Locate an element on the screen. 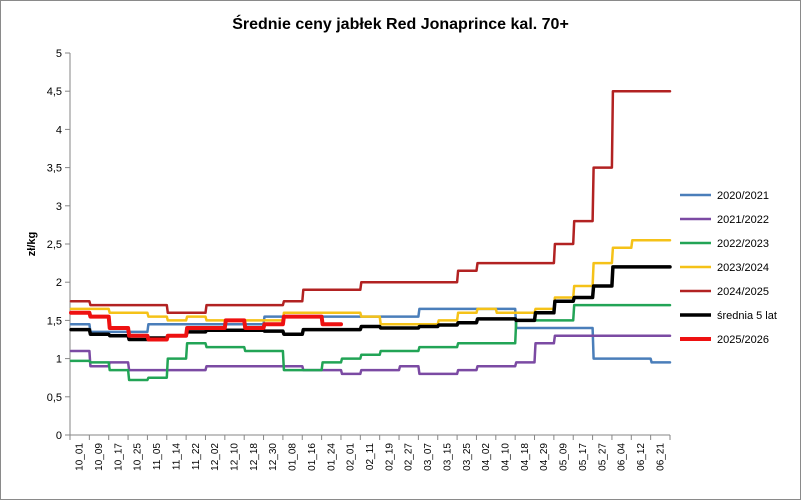  x-tick-label: 01_24 is located at coordinates (331, 457).